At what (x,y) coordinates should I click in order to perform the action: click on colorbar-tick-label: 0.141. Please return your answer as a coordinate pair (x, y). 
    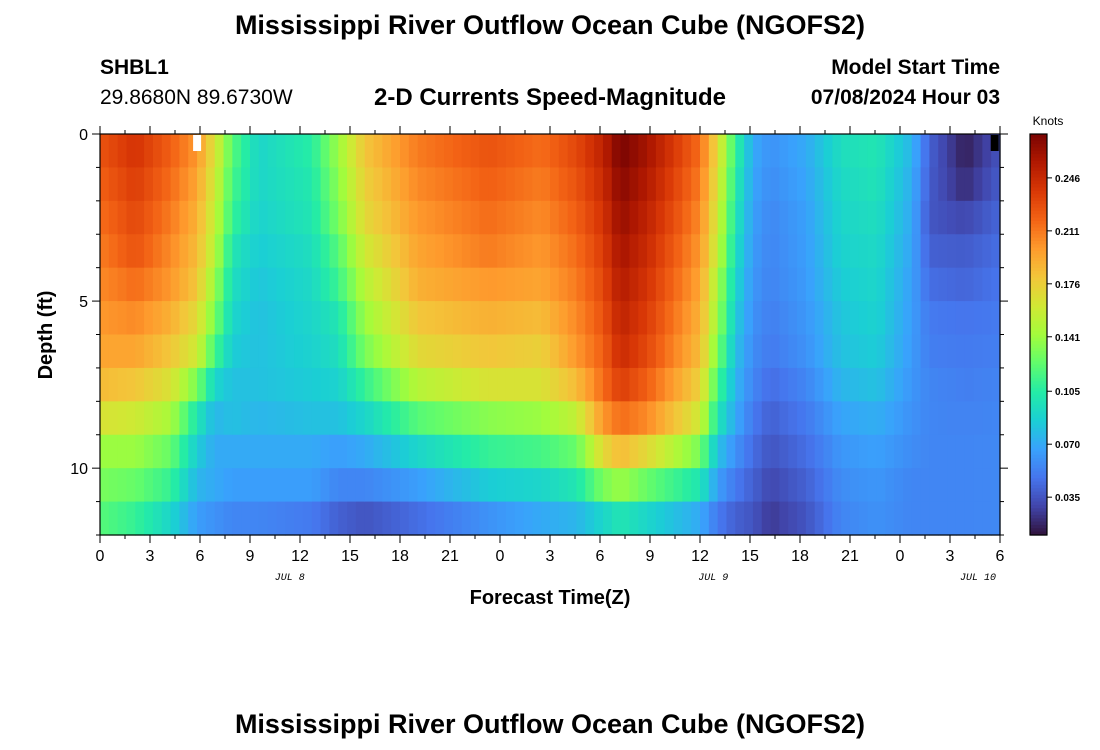
    Looking at the image, I should click on (1067, 338).